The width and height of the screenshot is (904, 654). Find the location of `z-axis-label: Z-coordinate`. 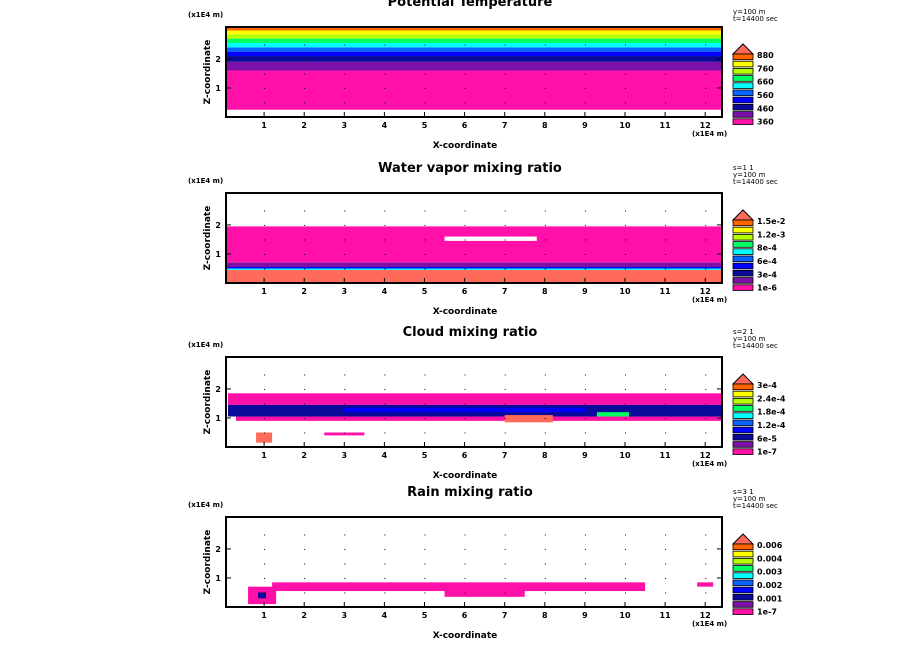

z-axis-label: Z-coordinate is located at coordinates (208, 402).